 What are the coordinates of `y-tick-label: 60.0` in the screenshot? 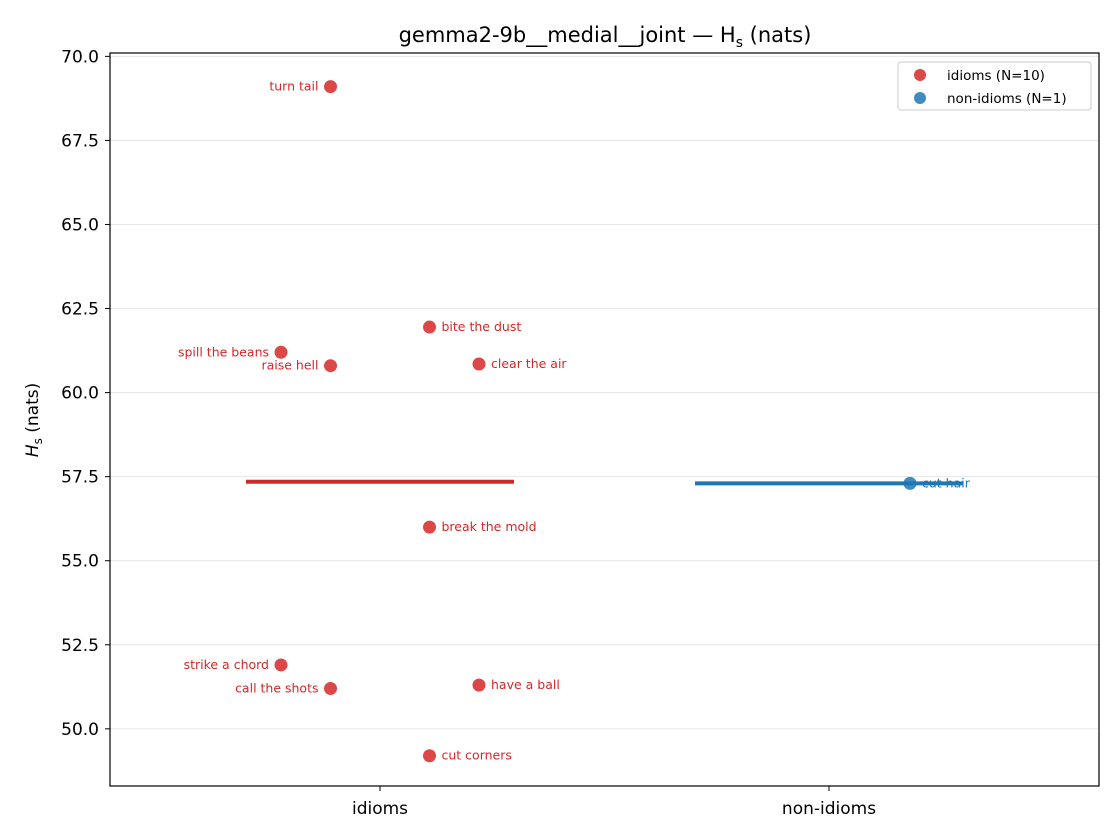 It's located at (80, 394).